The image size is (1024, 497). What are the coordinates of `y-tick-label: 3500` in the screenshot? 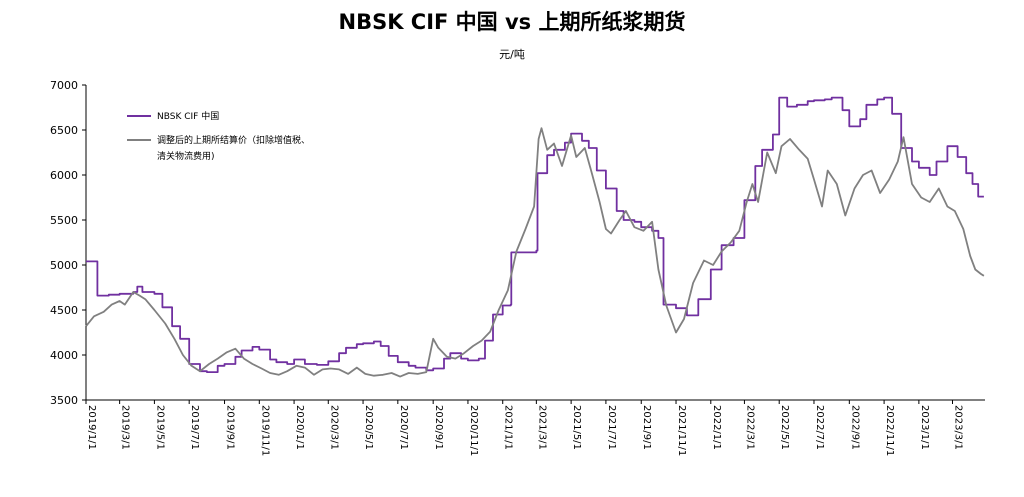 It's located at (64, 400).